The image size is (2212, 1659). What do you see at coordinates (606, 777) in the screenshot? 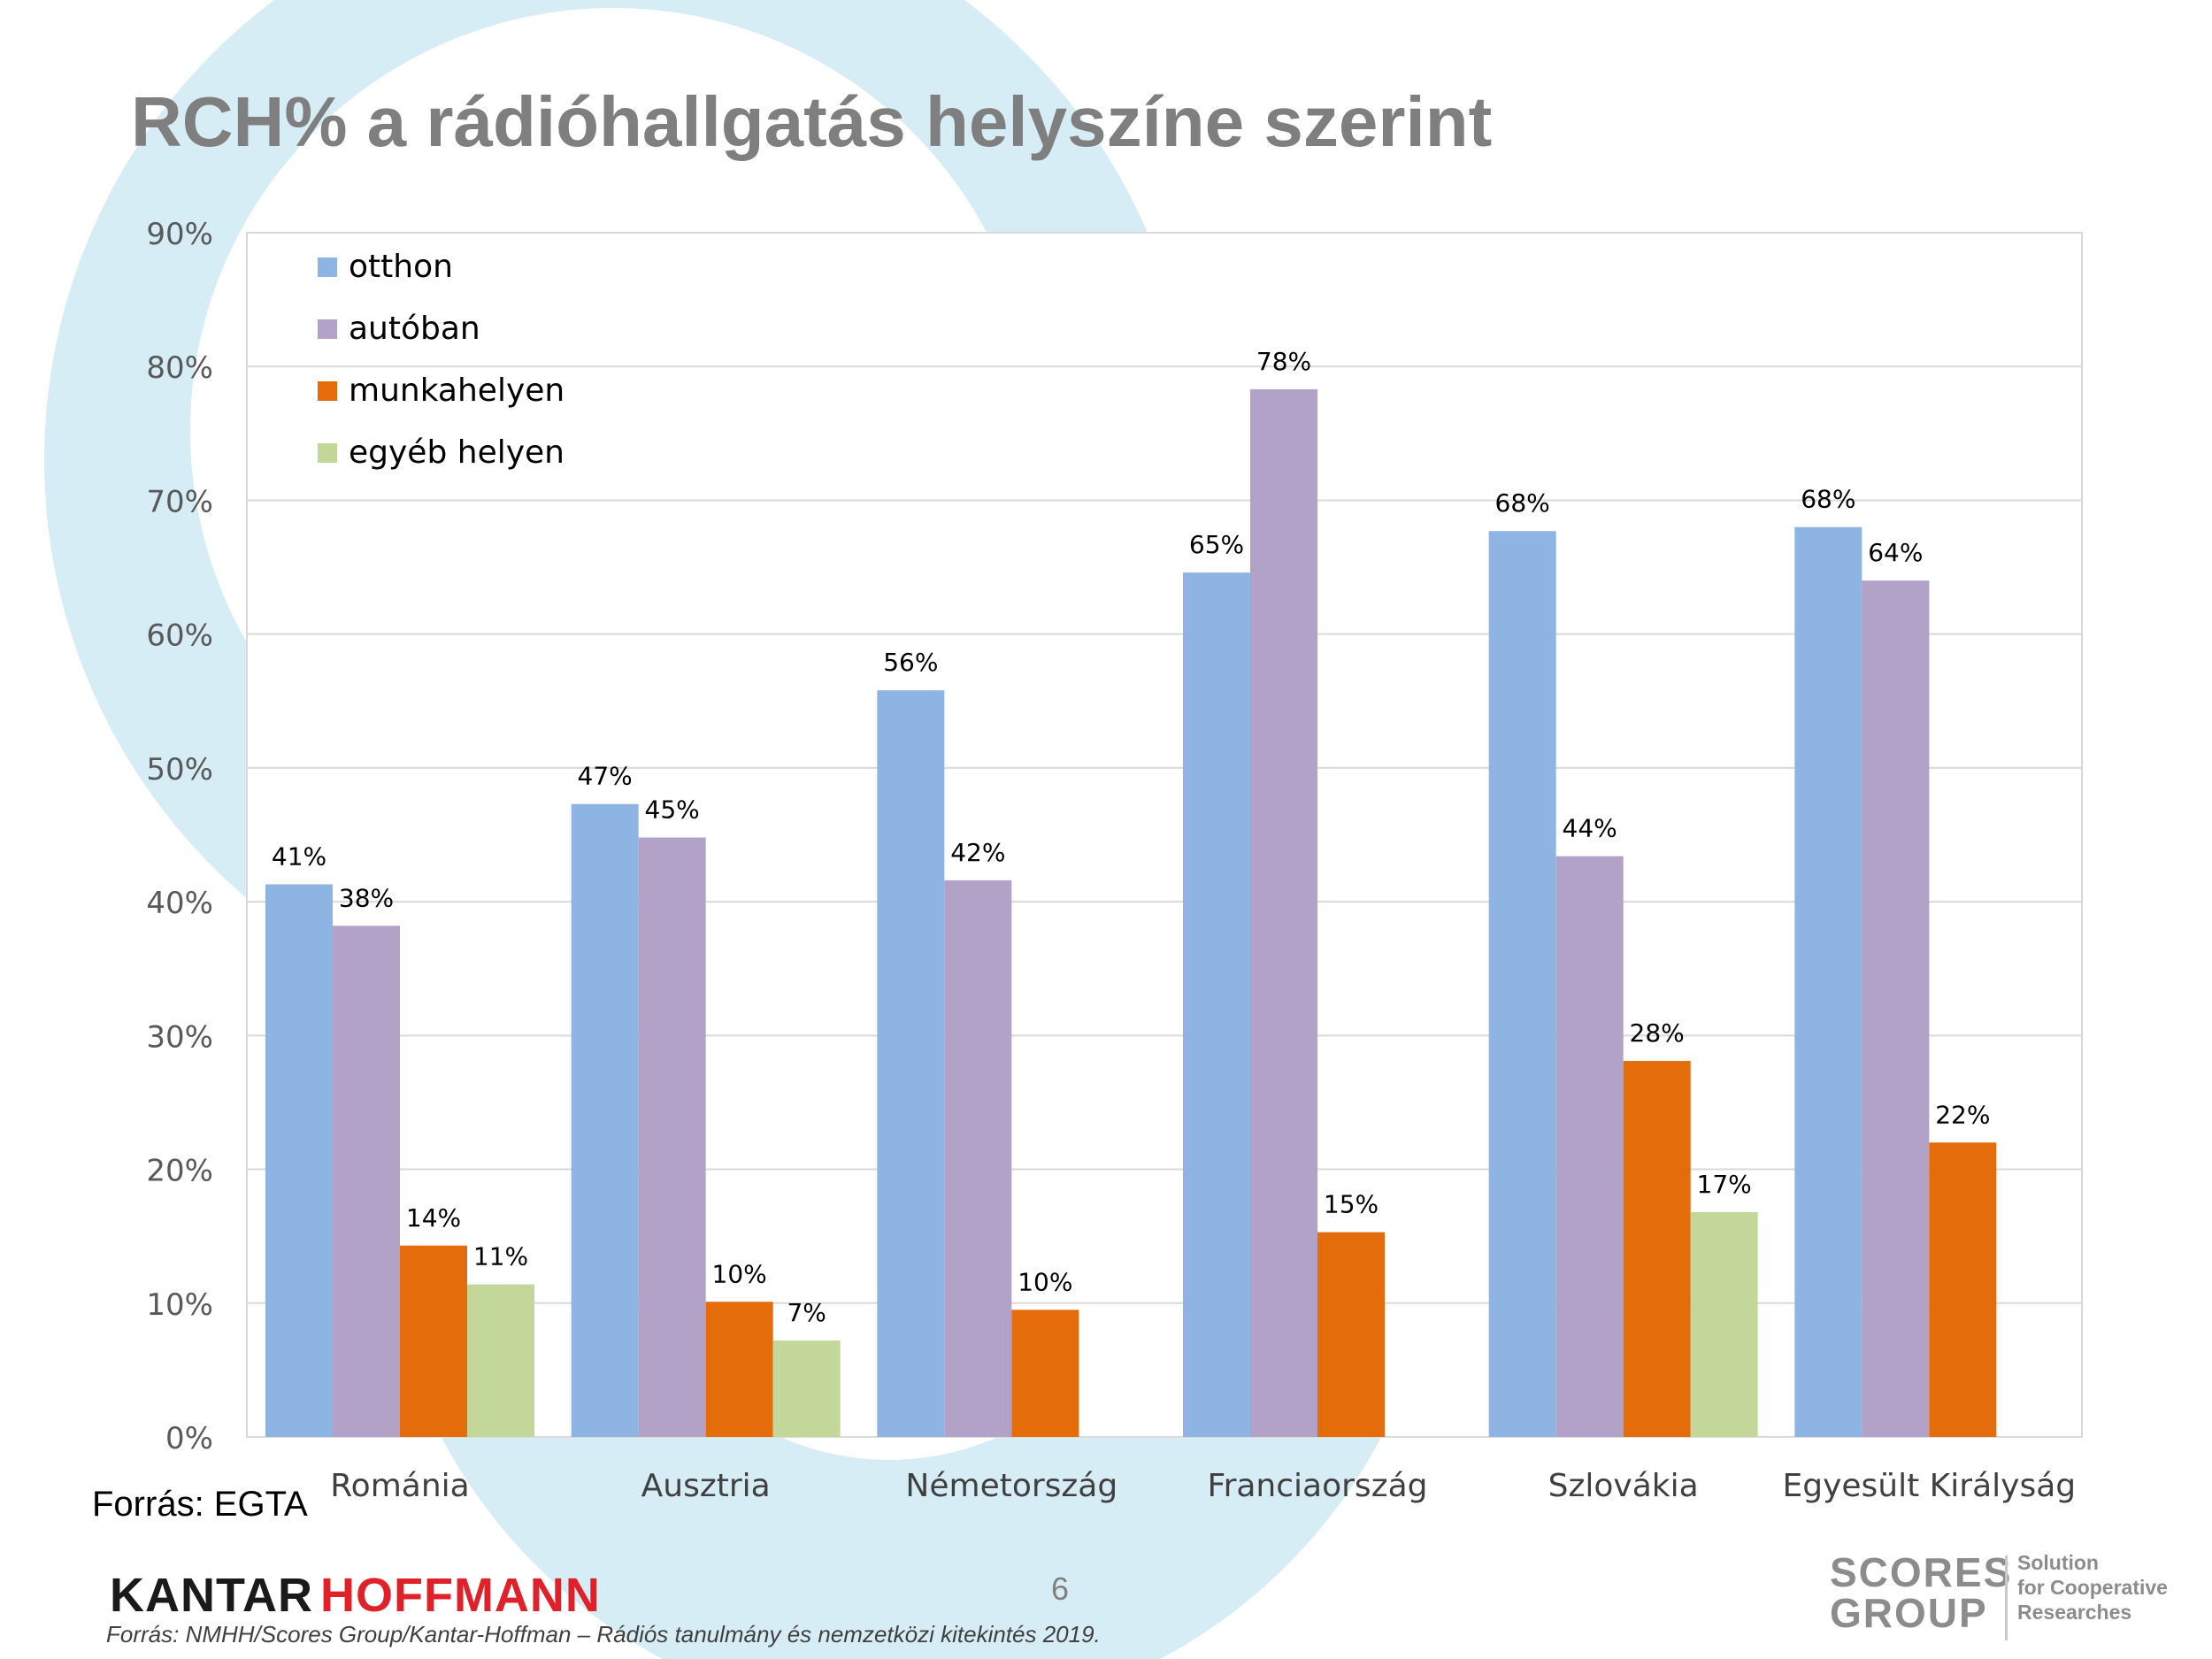
I see `data-label: 47%` at bounding box center [606, 777].